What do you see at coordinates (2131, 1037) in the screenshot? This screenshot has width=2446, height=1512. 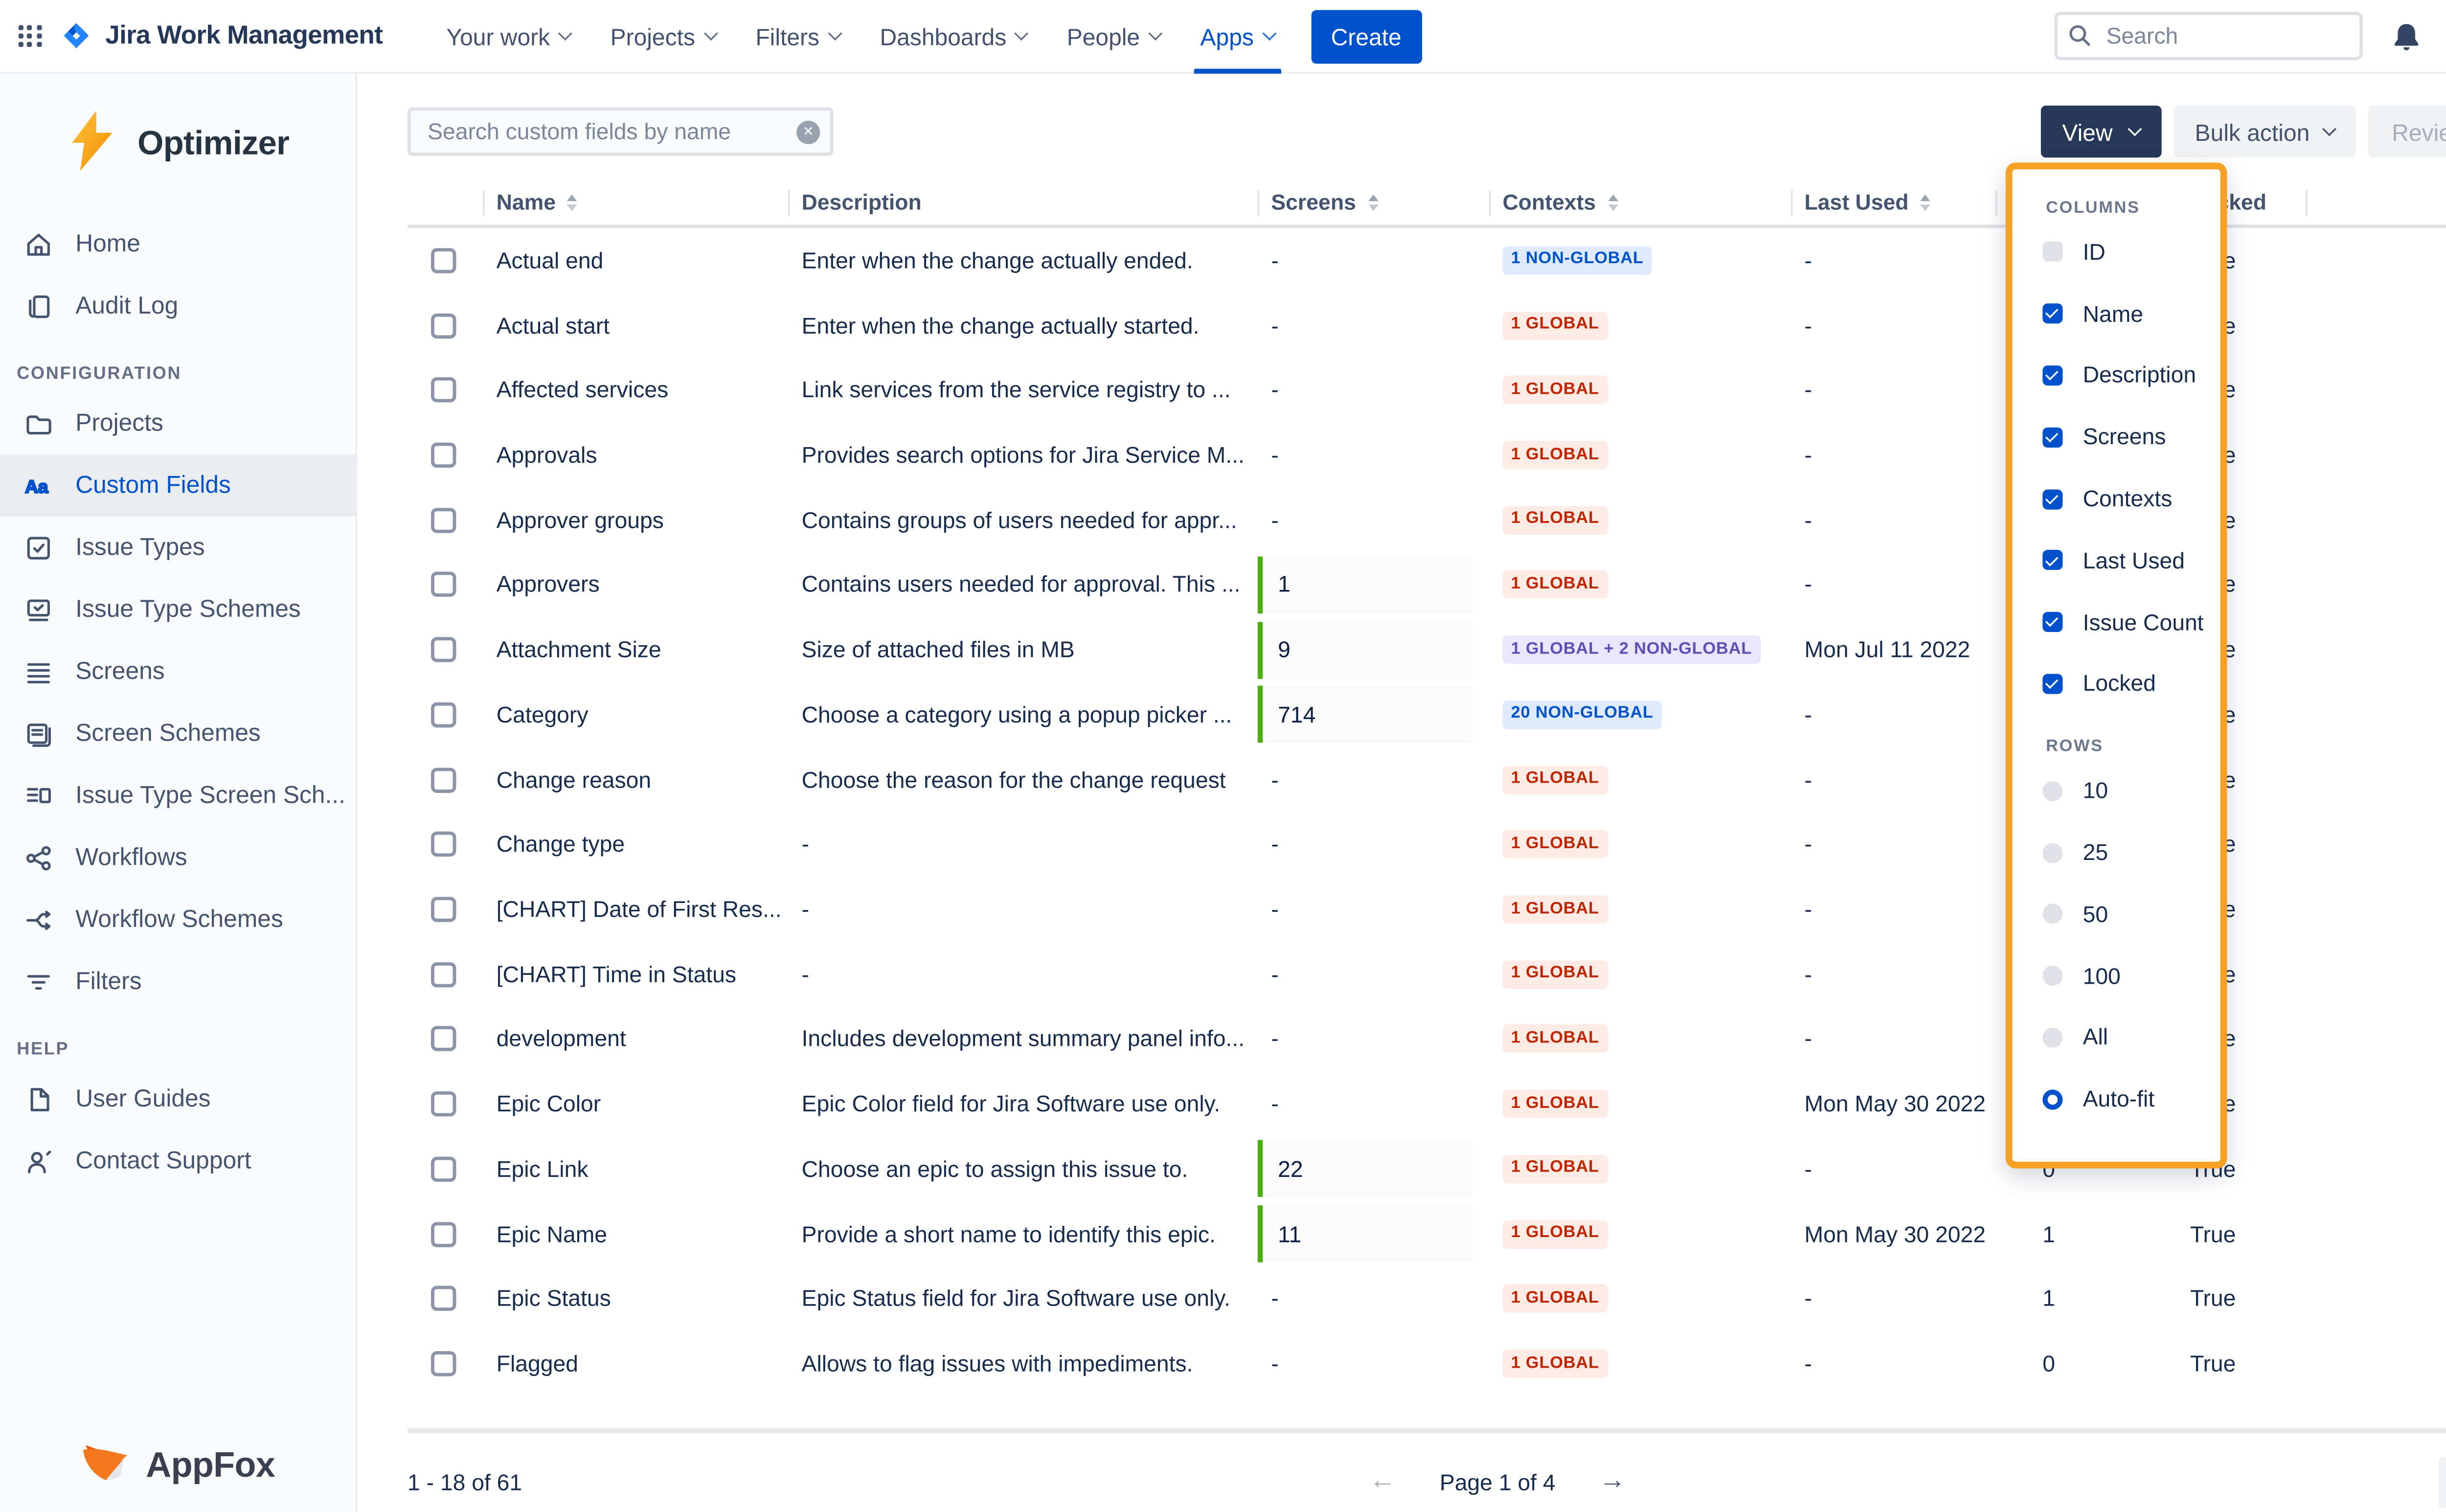 I see `panel-rows-all: All` at bounding box center [2131, 1037].